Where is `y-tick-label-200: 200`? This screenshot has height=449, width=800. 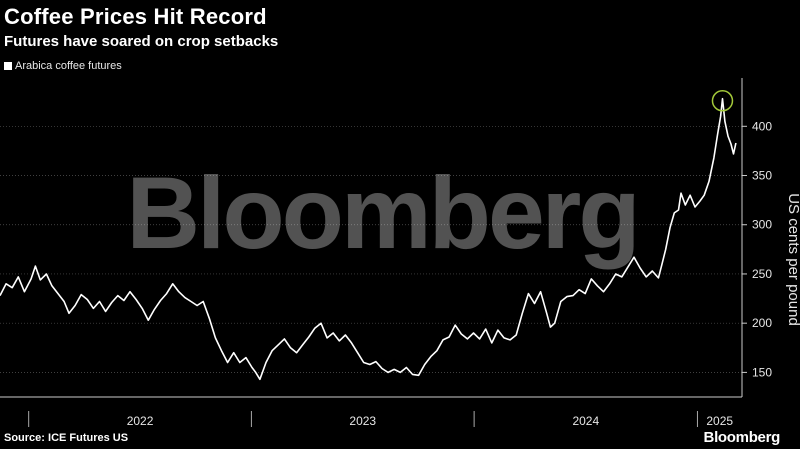
y-tick-label-200: 200 is located at coordinates (762, 323).